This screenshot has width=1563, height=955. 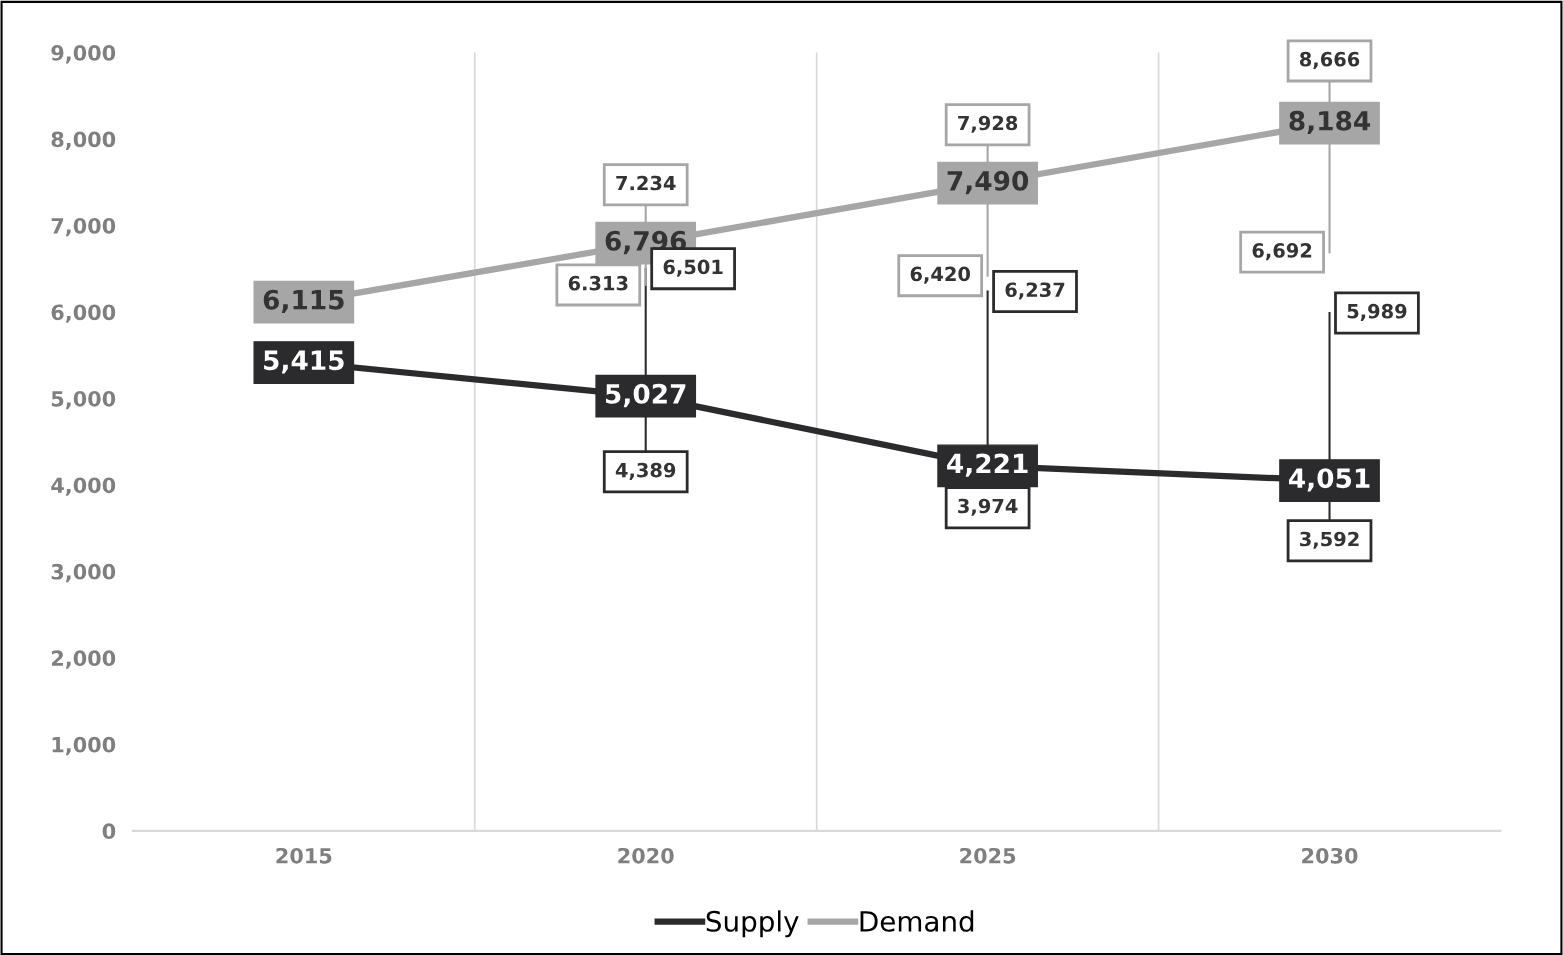 I want to click on data-label: 7,490, so click(x=988, y=182).